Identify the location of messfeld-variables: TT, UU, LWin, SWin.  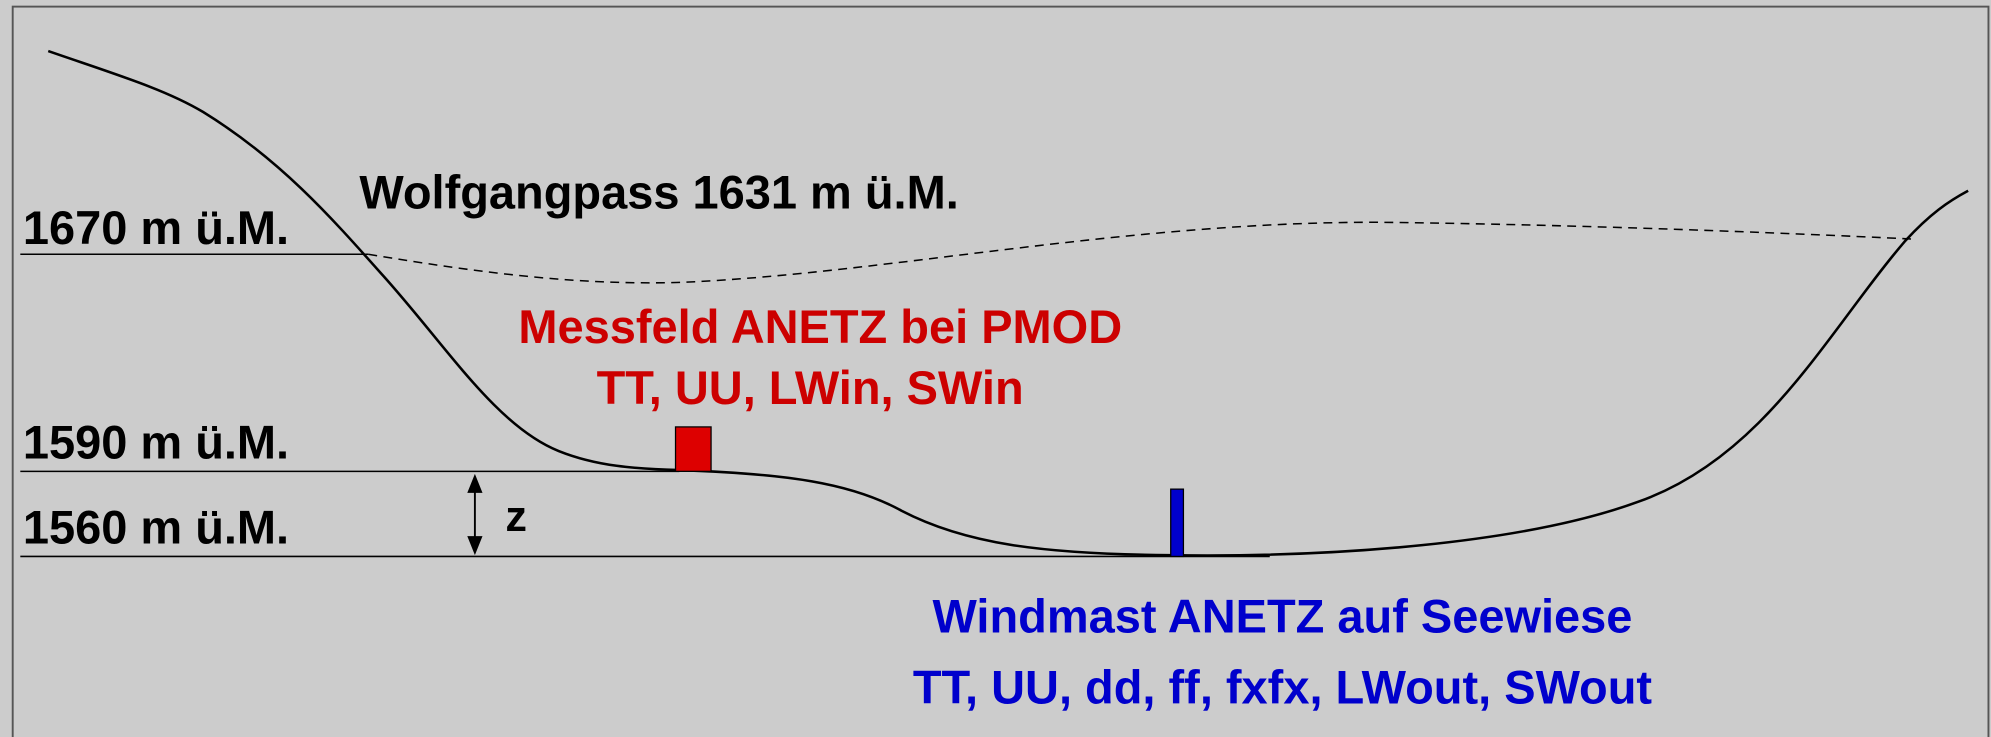
(810, 387).